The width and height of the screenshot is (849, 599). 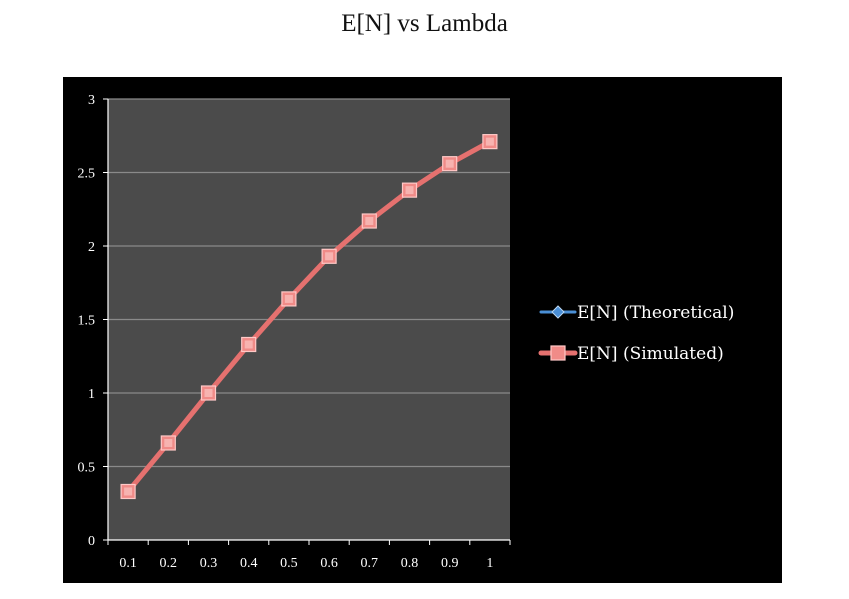 What do you see at coordinates (289, 563) in the screenshot?
I see `x-tick-label: 0.5` at bounding box center [289, 563].